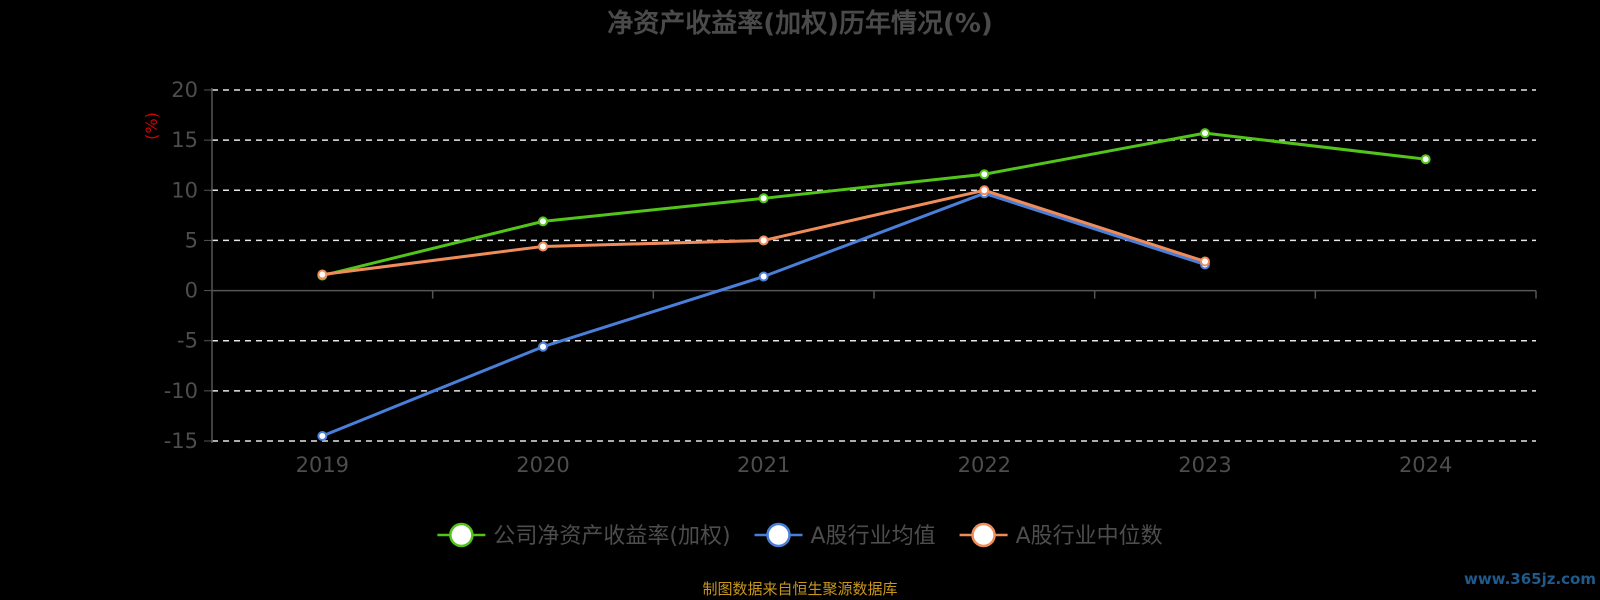  I want to click on y-tick-label: -10, so click(181, 391).